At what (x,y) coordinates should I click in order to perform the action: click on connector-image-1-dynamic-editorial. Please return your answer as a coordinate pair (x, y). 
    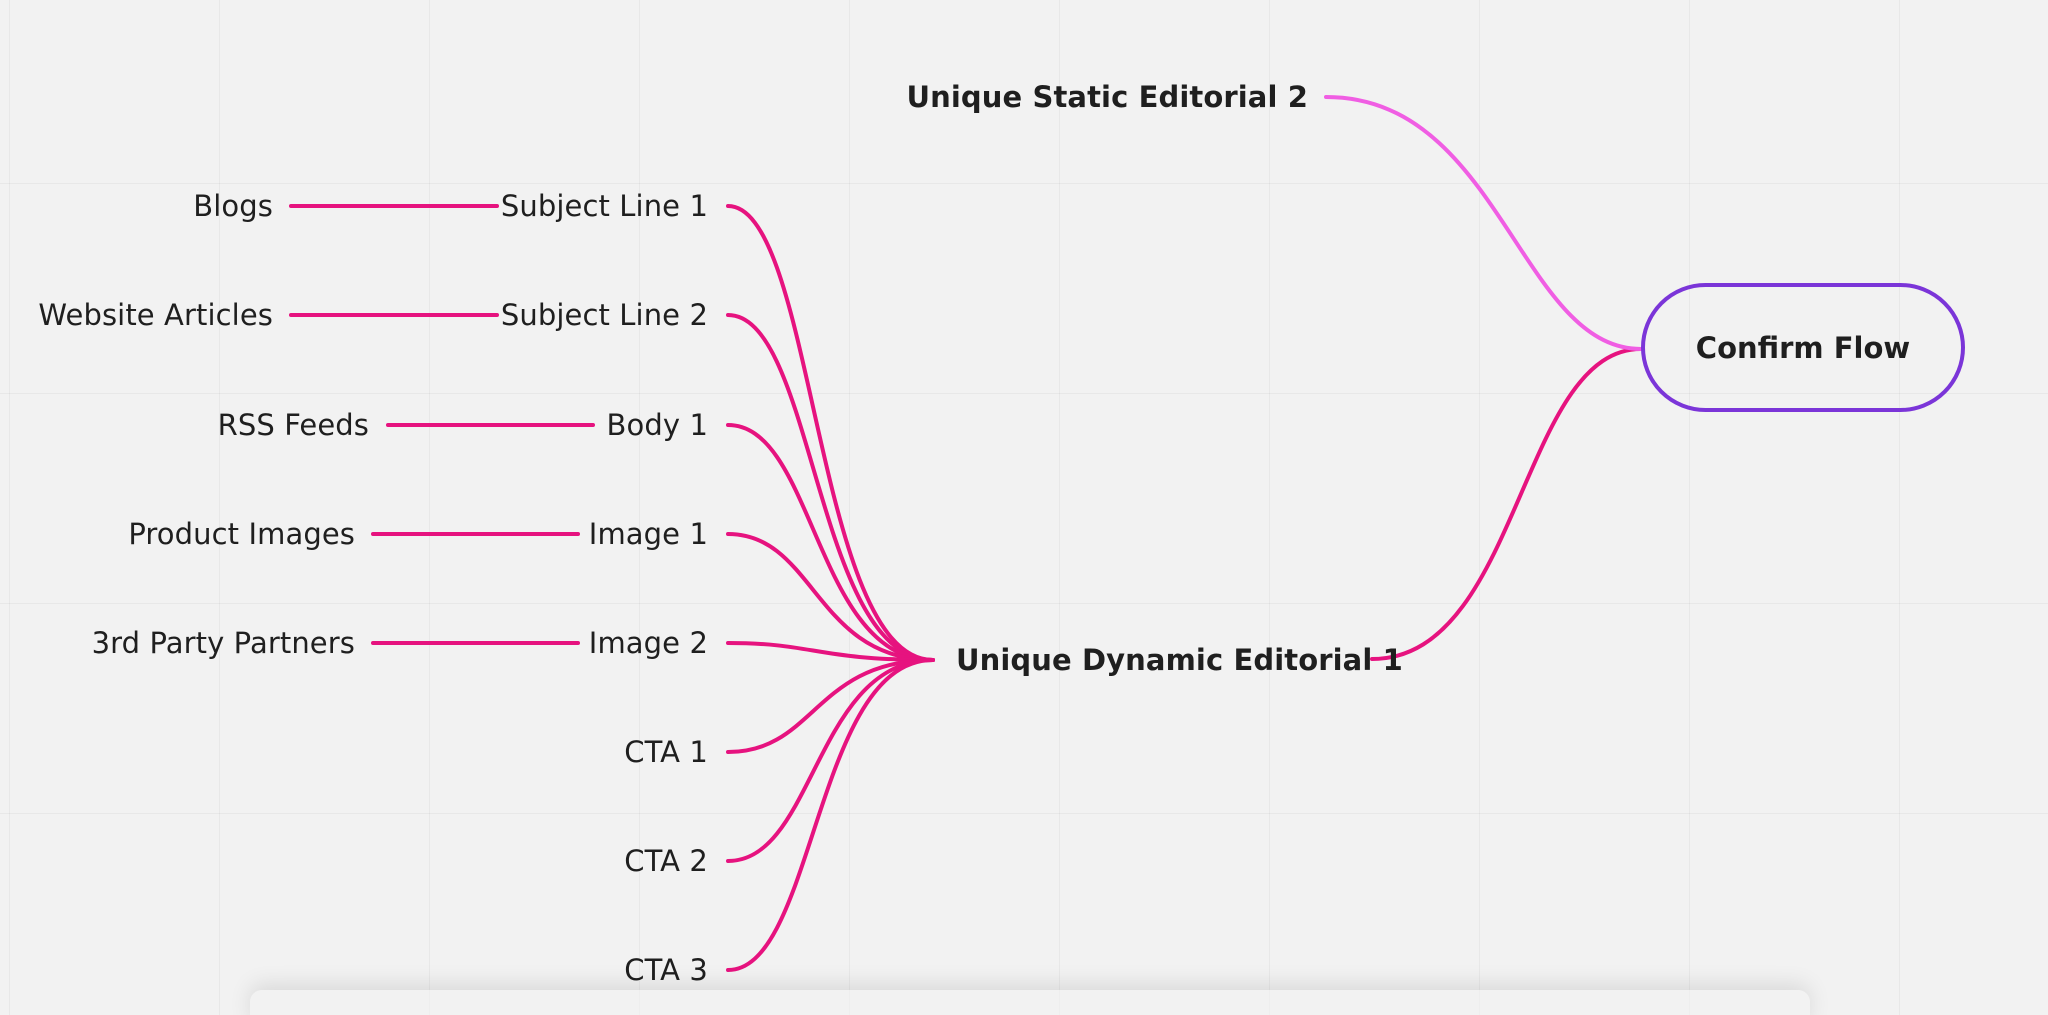
    Looking at the image, I should click on (830, 597).